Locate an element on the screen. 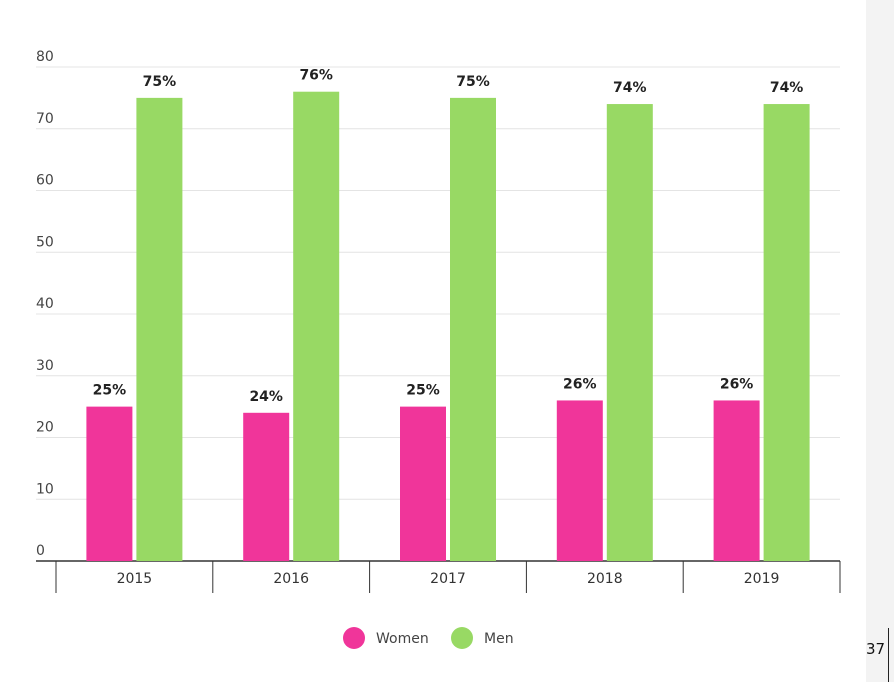 This screenshot has height=687, width=894. x-tick-label: 2015 is located at coordinates (135, 579).